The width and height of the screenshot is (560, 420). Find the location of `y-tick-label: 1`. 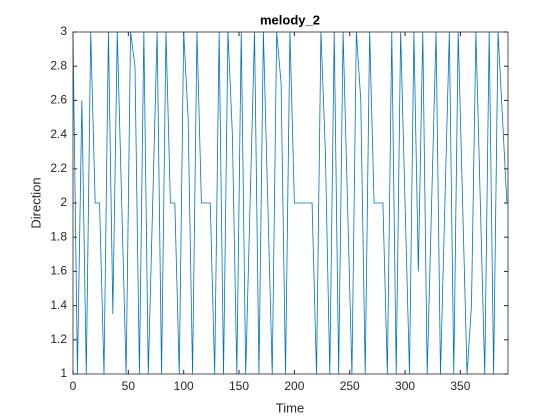

y-tick-label: 1 is located at coordinates (63, 373).